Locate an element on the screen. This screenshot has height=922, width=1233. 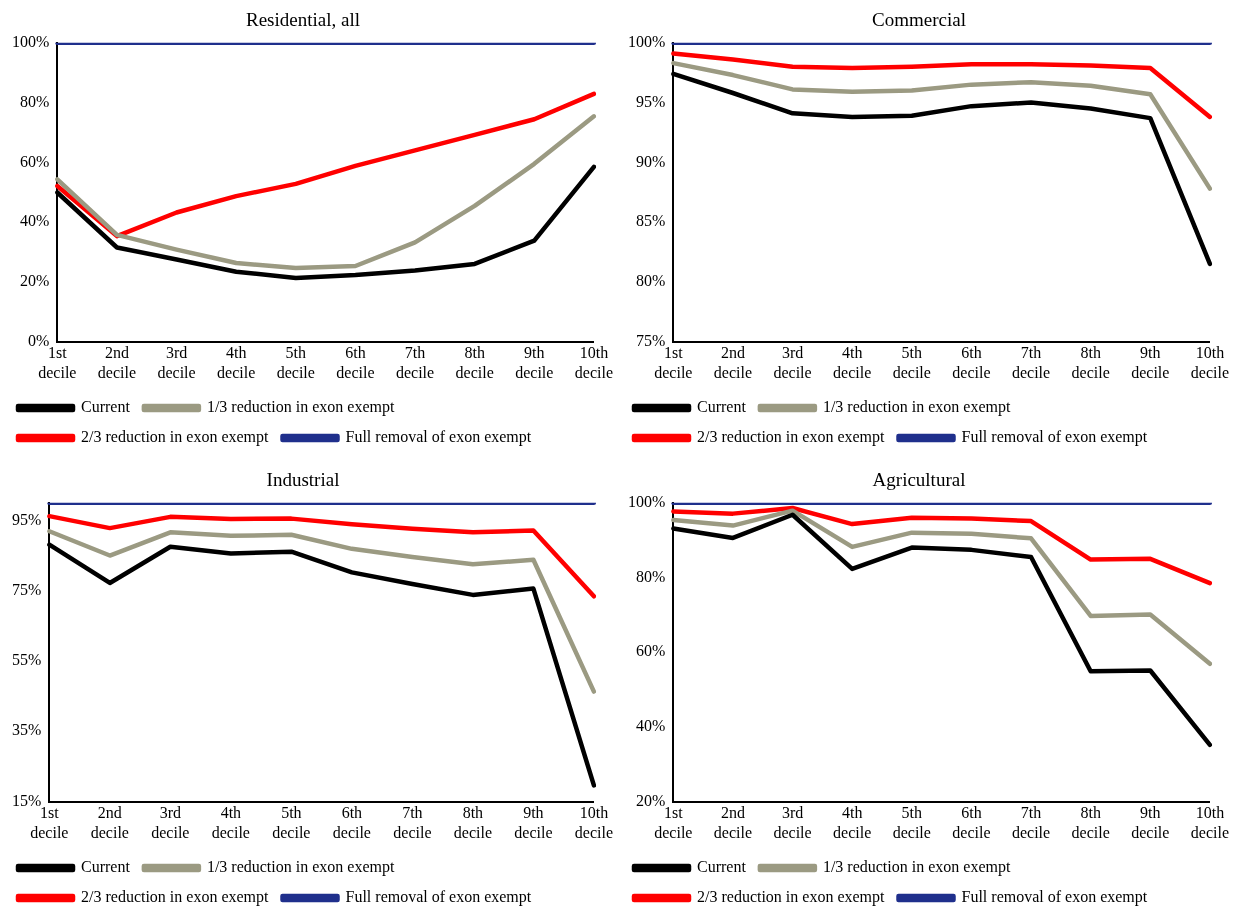
y-tick-label: 55% is located at coordinates (27, 660).